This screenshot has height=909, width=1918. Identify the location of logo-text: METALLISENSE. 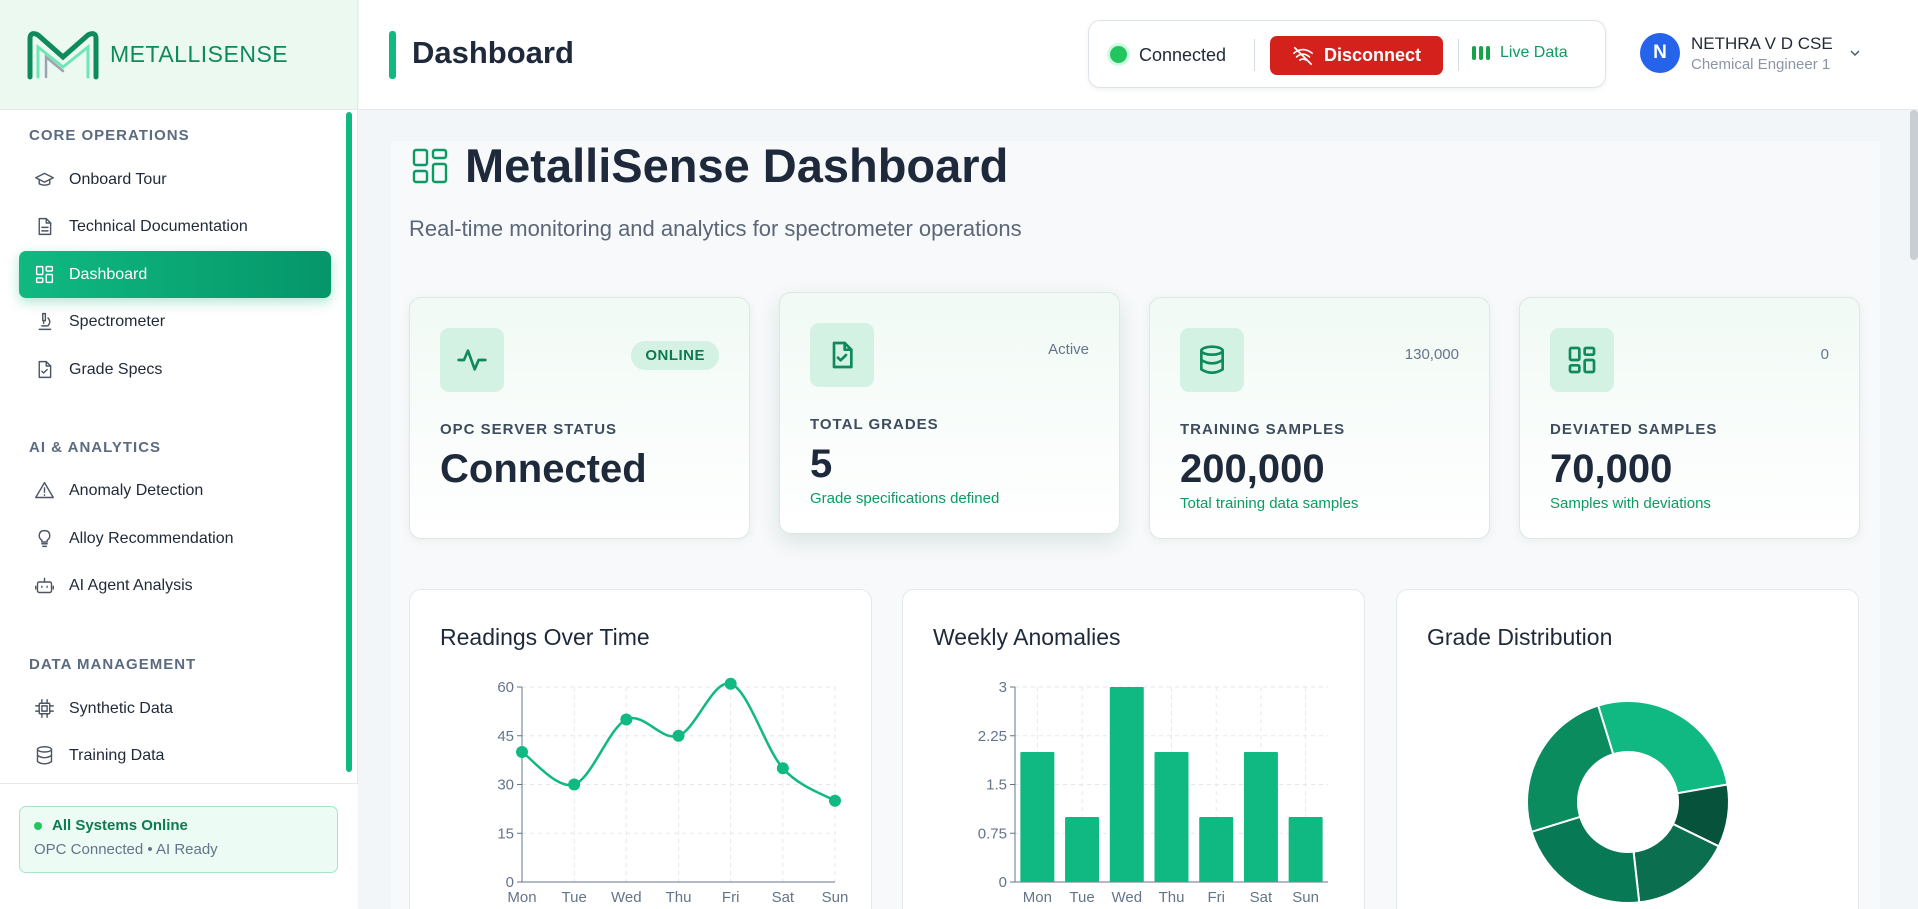
(199, 54).